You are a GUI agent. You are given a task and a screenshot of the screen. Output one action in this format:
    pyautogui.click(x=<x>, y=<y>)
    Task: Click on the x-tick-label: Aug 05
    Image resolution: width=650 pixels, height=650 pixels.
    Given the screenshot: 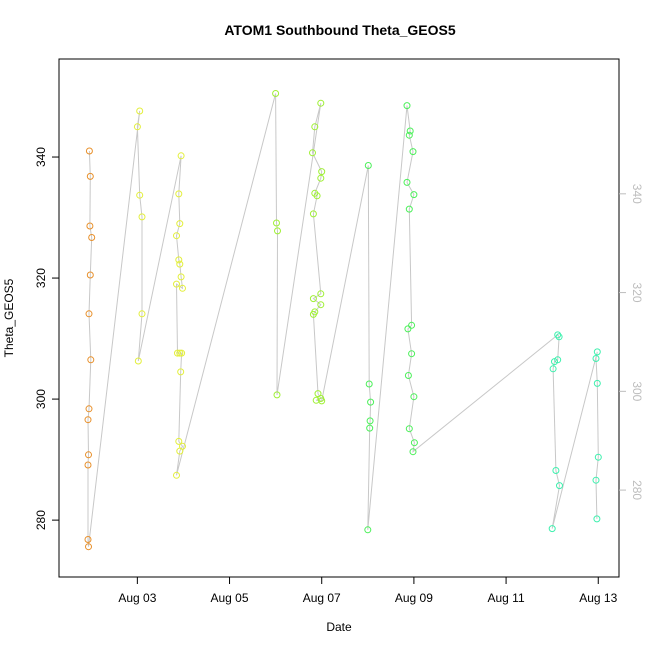 What is the action you would take?
    pyautogui.click(x=230, y=598)
    